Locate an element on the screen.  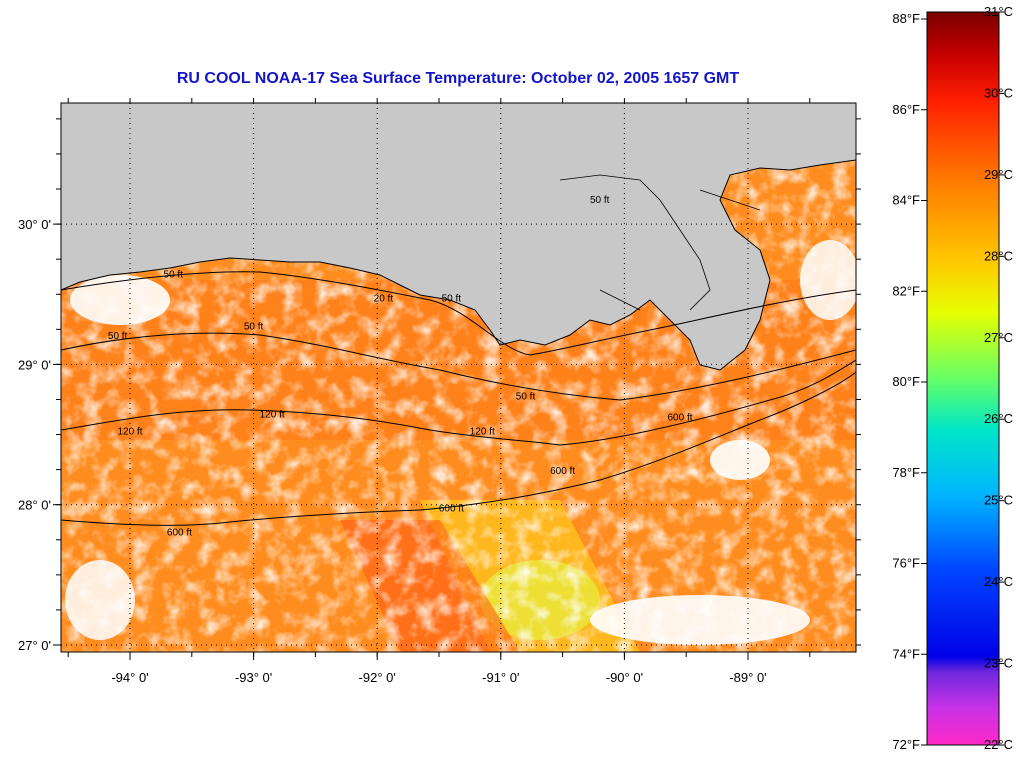
colorbar-f-label: 82°F is located at coordinates (906, 290).